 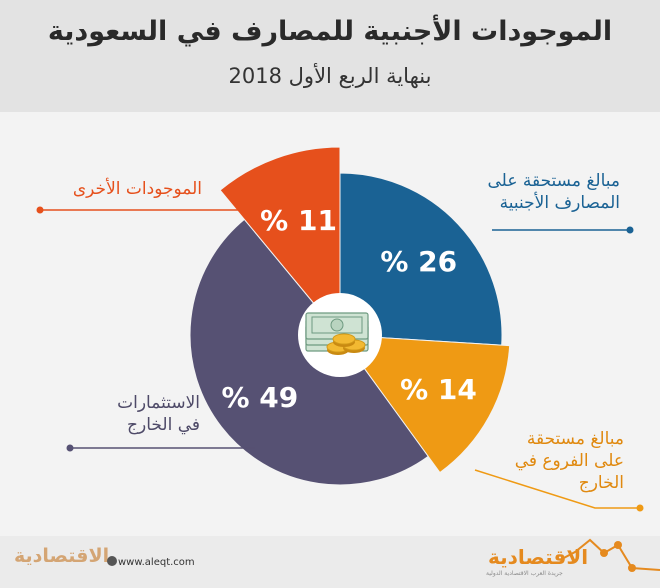 I want to click on brand-logo-right: الاقتصادية, so click(x=538, y=557).